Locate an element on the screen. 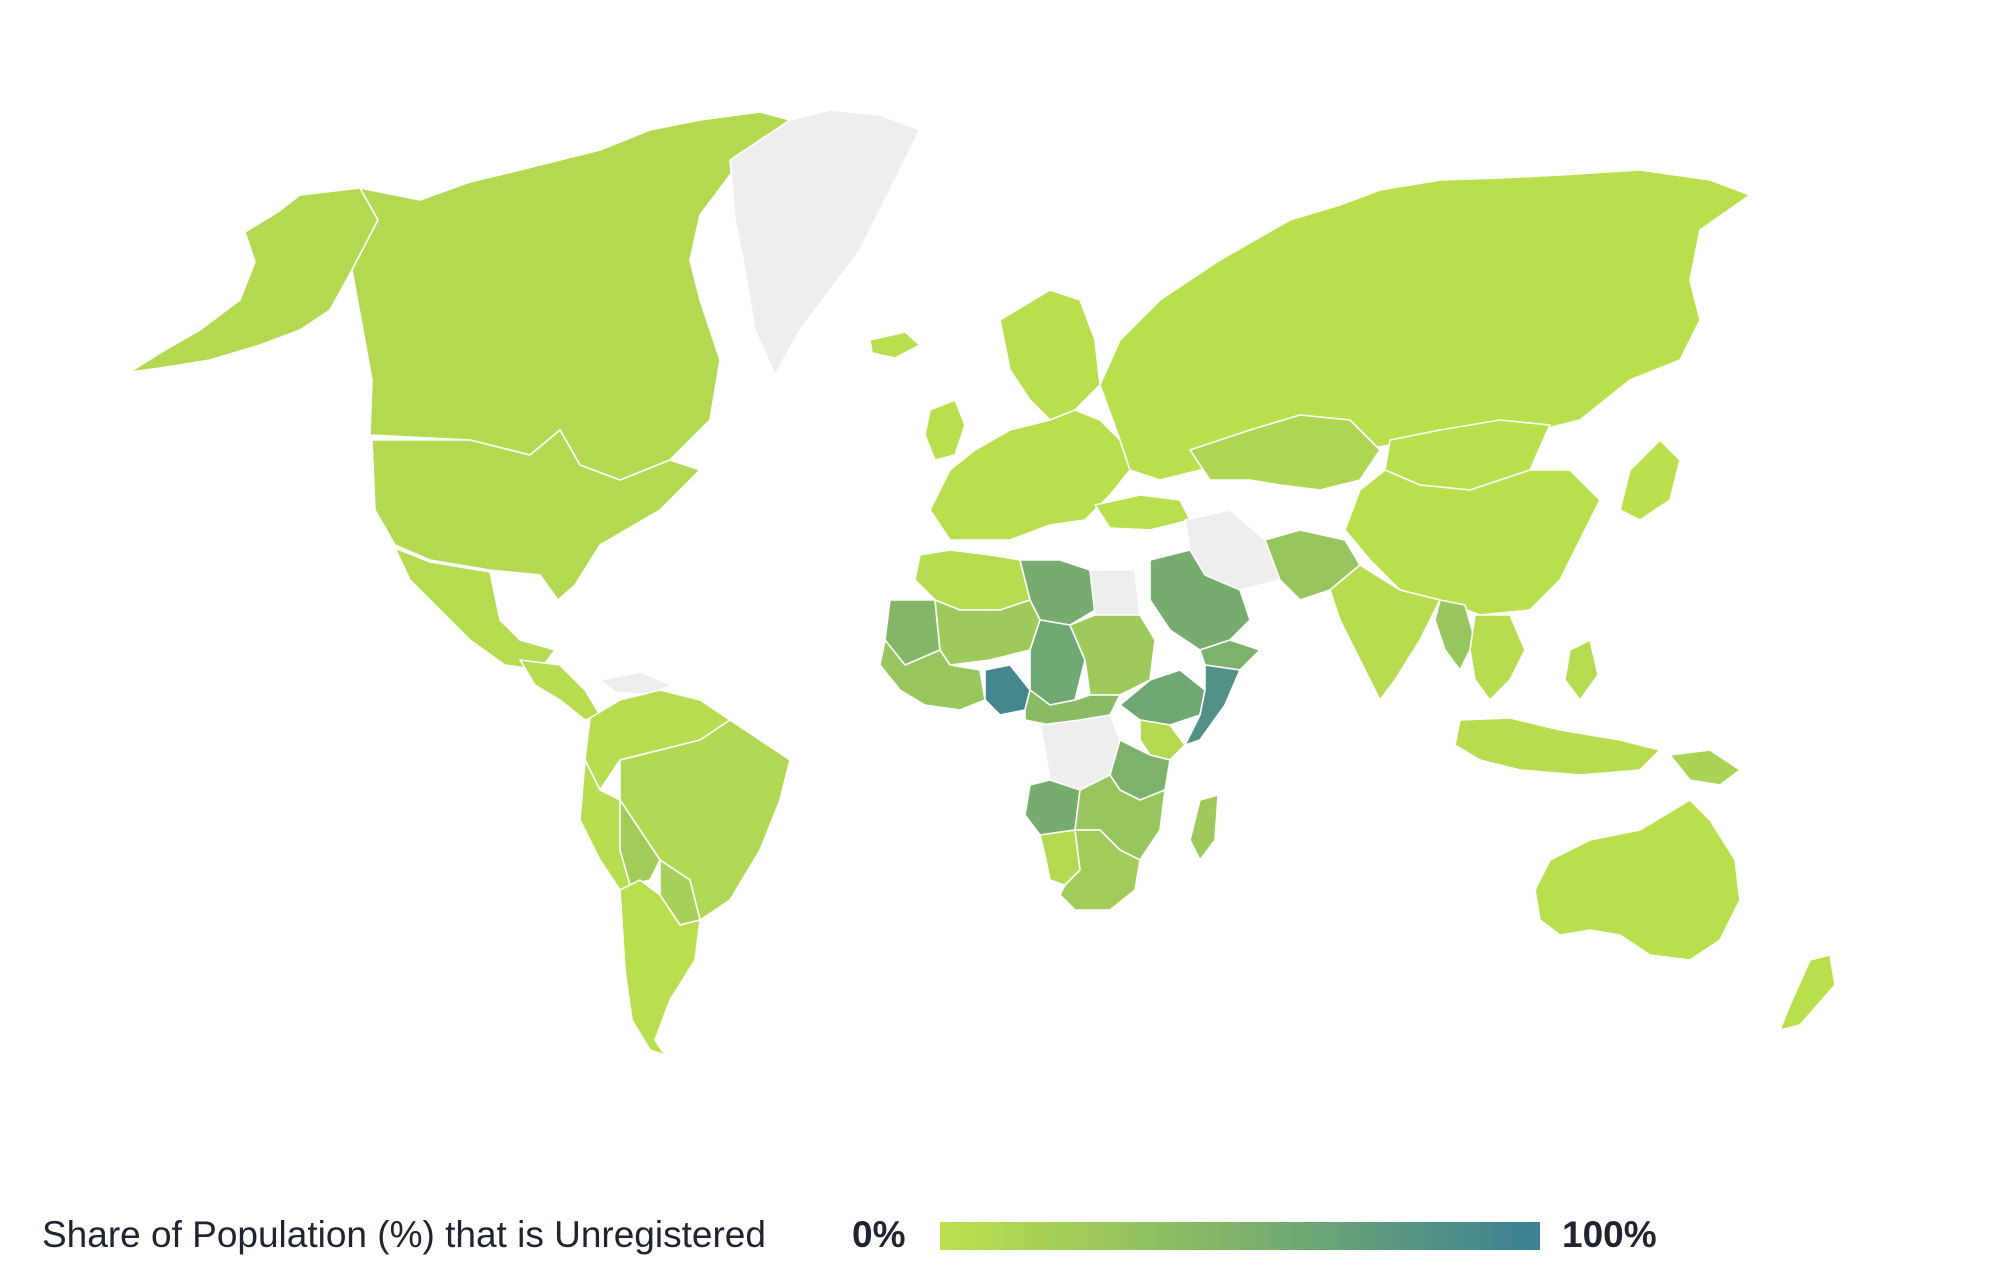 The height and width of the screenshot is (1274, 1996). region-china is located at coordinates (1472, 542).